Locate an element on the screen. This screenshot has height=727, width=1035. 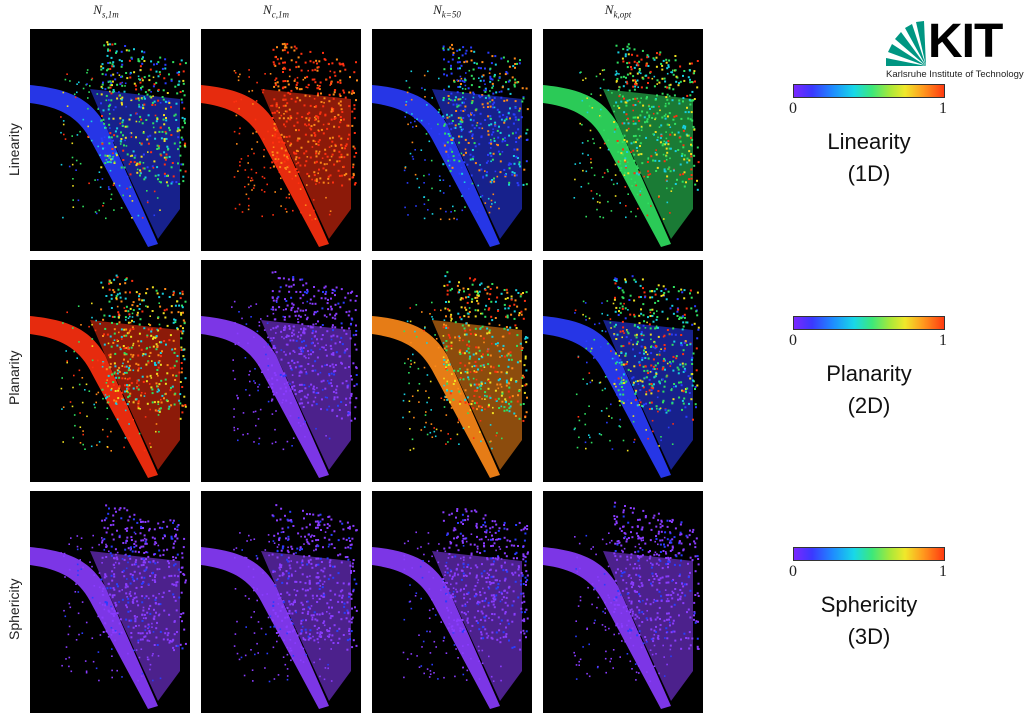
legend-dim: (3D) is located at coordinates (869, 636).